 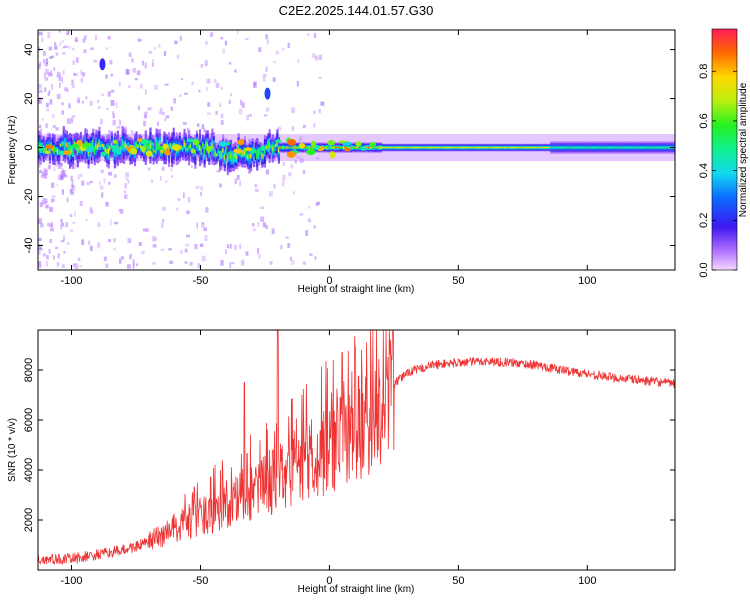 What do you see at coordinates (704, 170) in the screenshot?
I see `colorbar-tick-label: 0.4` at bounding box center [704, 170].